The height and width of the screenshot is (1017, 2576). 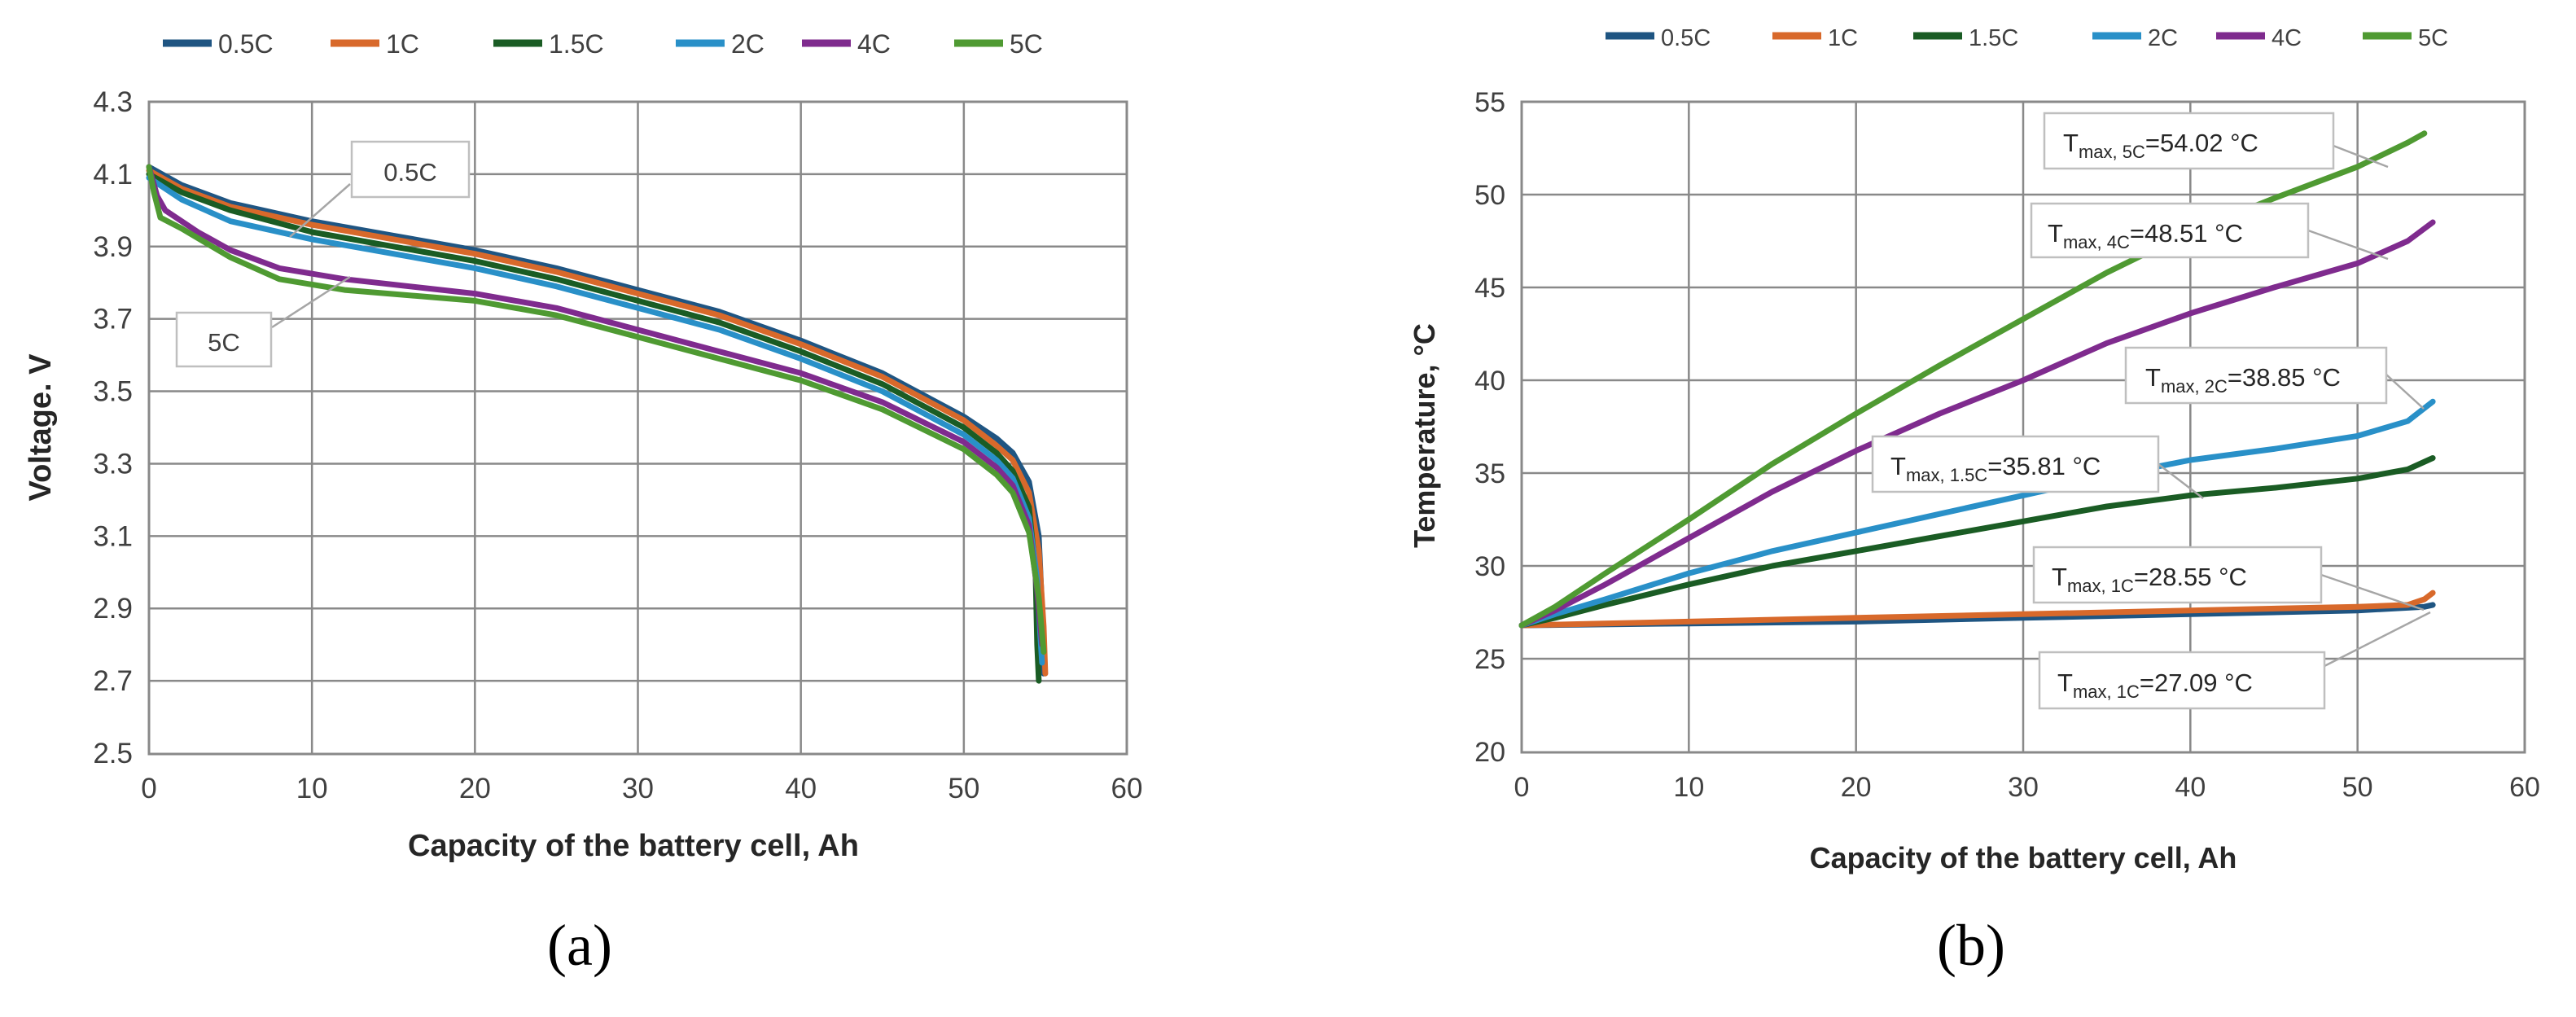 What do you see at coordinates (1489, 473) in the screenshot?
I see `y-tick-label: 35` at bounding box center [1489, 473].